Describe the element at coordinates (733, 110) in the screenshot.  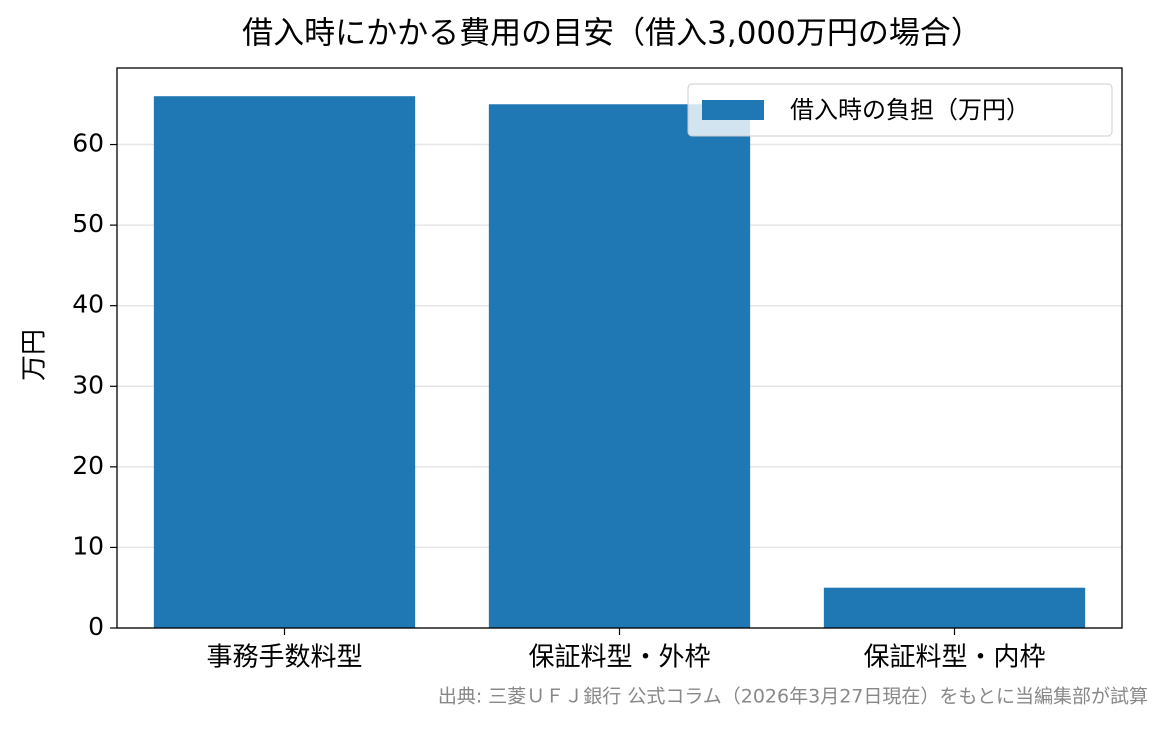
I see `legend-swatch` at that location.